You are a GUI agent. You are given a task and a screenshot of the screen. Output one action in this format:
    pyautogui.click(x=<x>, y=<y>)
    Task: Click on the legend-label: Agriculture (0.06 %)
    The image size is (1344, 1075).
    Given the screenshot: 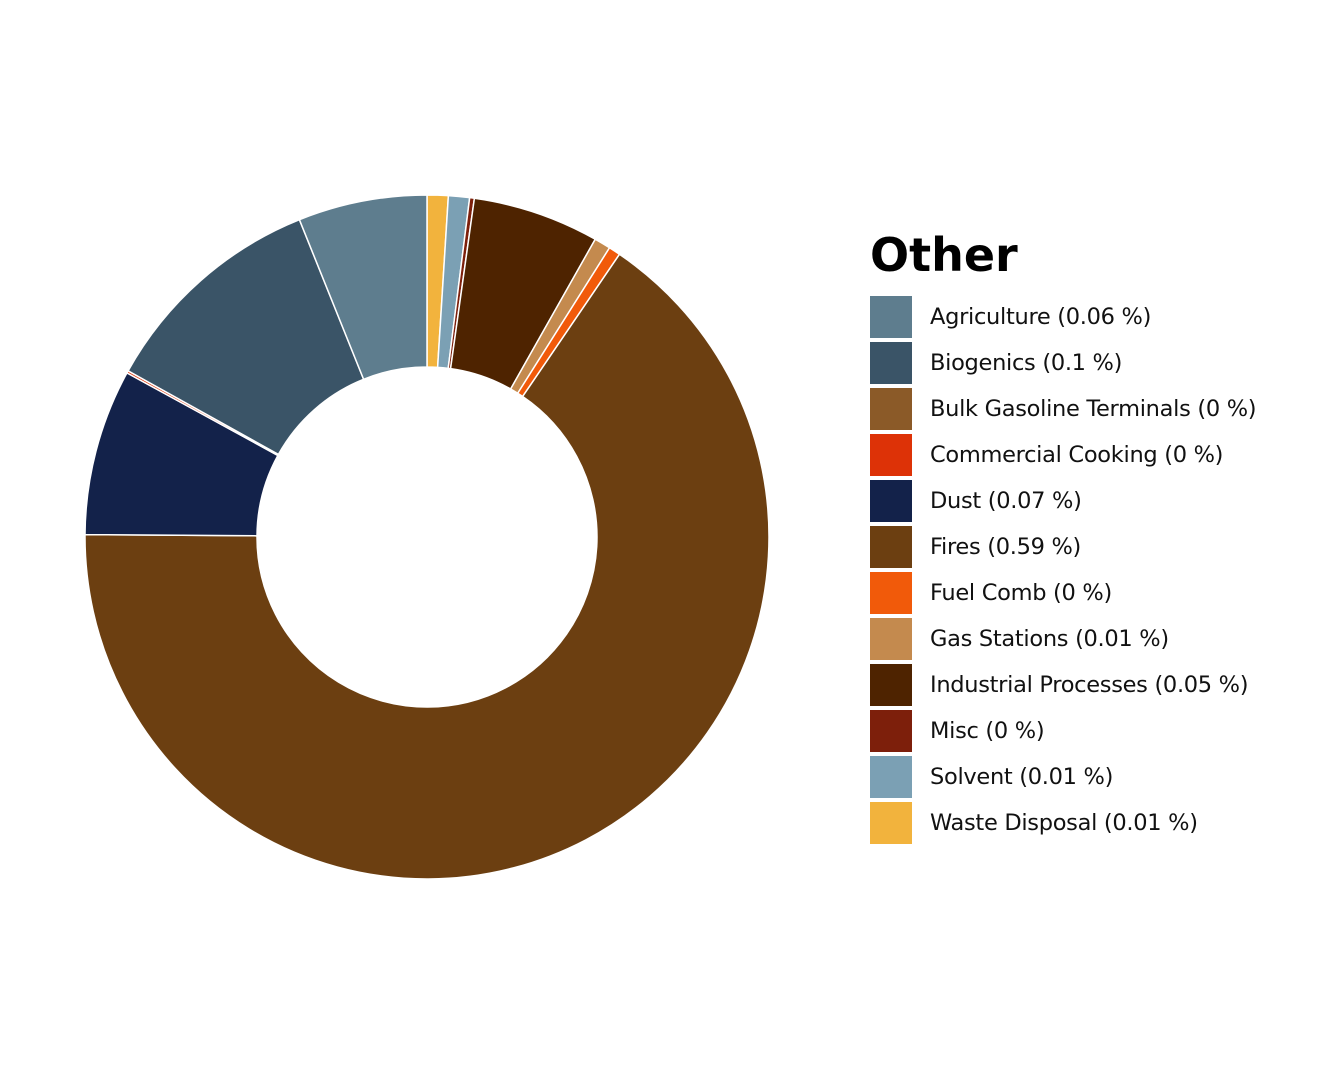 What is the action you would take?
    pyautogui.click(x=1041, y=317)
    